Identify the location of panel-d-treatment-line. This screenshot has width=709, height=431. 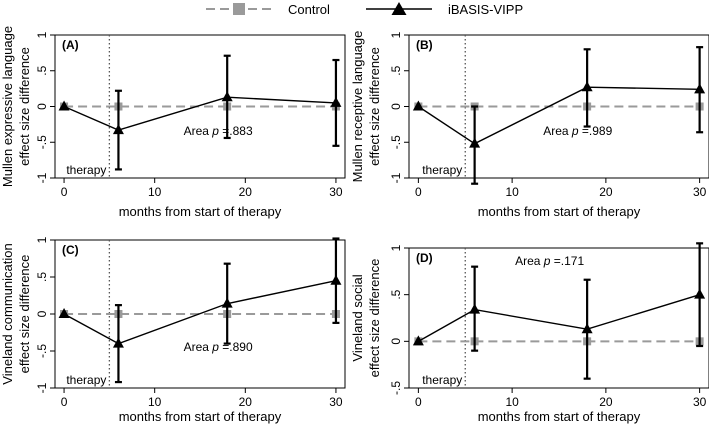
(559, 317).